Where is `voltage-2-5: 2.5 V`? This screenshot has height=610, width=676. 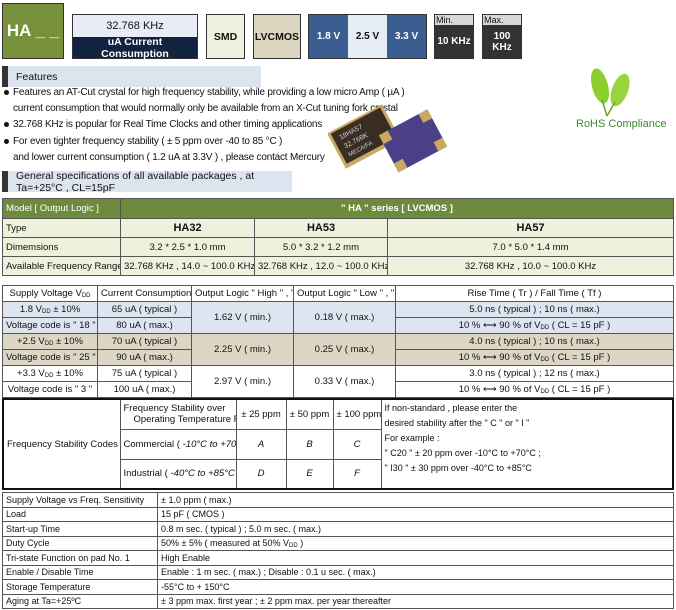 voltage-2-5: 2.5 V is located at coordinates (367, 36).